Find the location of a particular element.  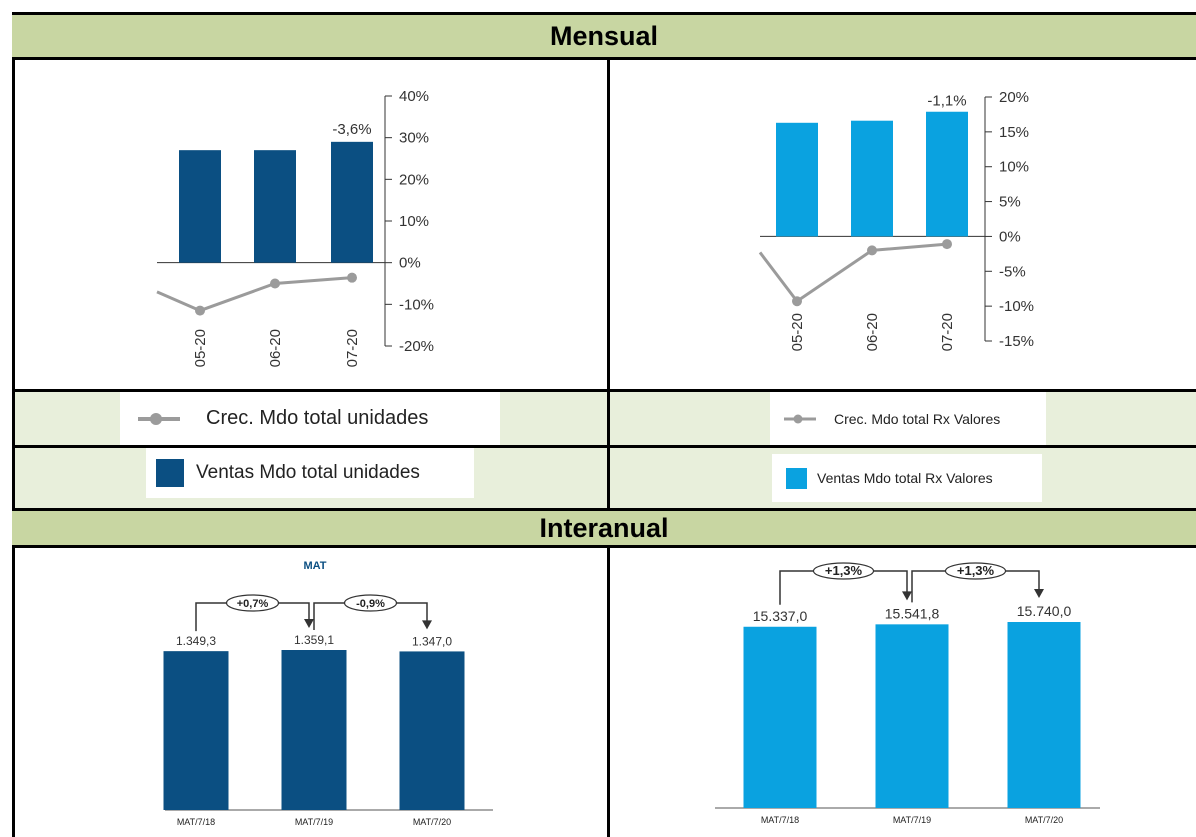

y-tick-label: 40% is located at coordinates (414, 96).